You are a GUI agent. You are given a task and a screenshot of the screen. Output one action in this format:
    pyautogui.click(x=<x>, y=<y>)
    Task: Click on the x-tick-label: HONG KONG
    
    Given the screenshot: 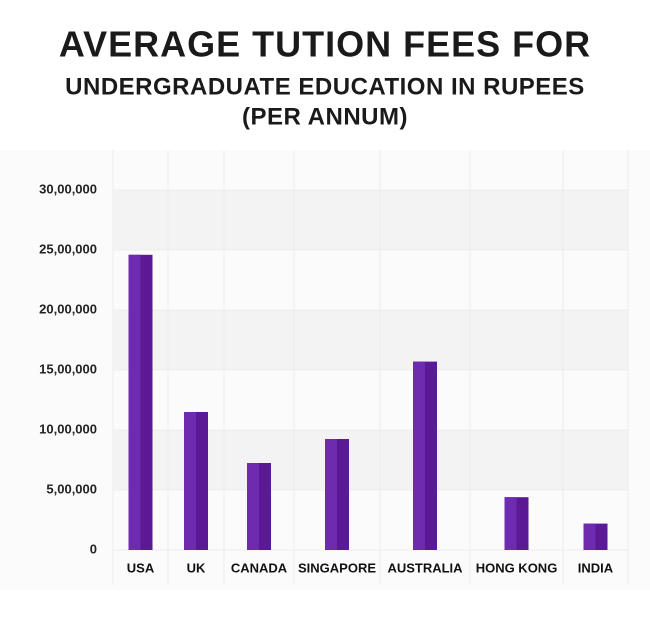 What is the action you would take?
    pyautogui.click(x=517, y=567)
    